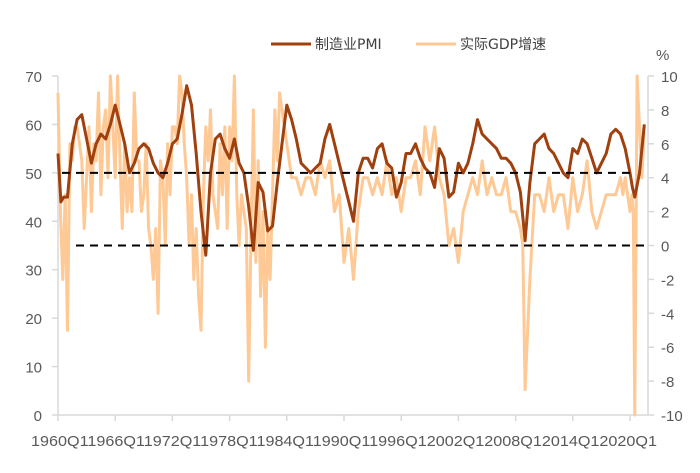 The image size is (700, 473). I want to click on right-axis-tick-label: 6, so click(665, 145).